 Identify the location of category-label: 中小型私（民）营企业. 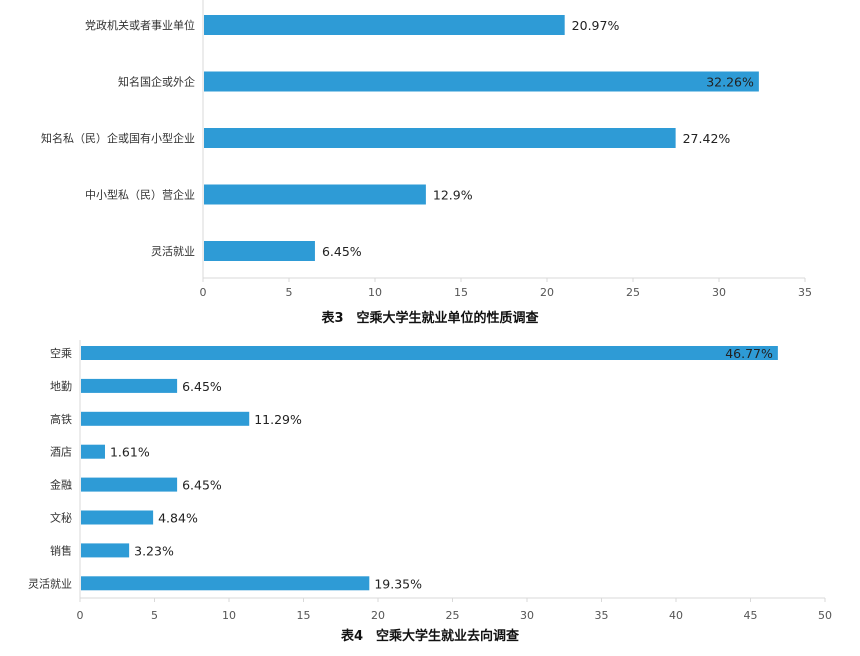
(140, 195).